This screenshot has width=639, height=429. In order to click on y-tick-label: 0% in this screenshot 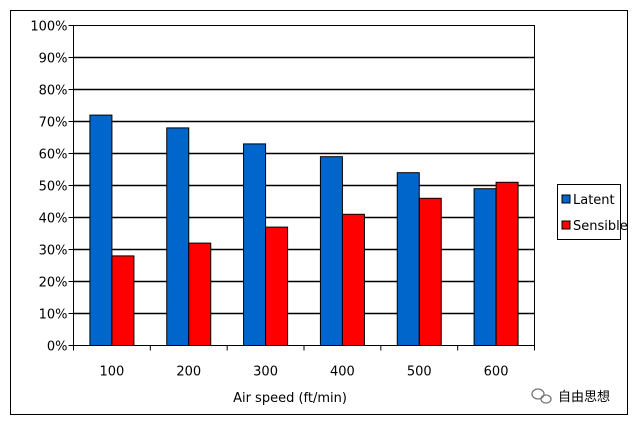, I will do `click(57, 347)`.